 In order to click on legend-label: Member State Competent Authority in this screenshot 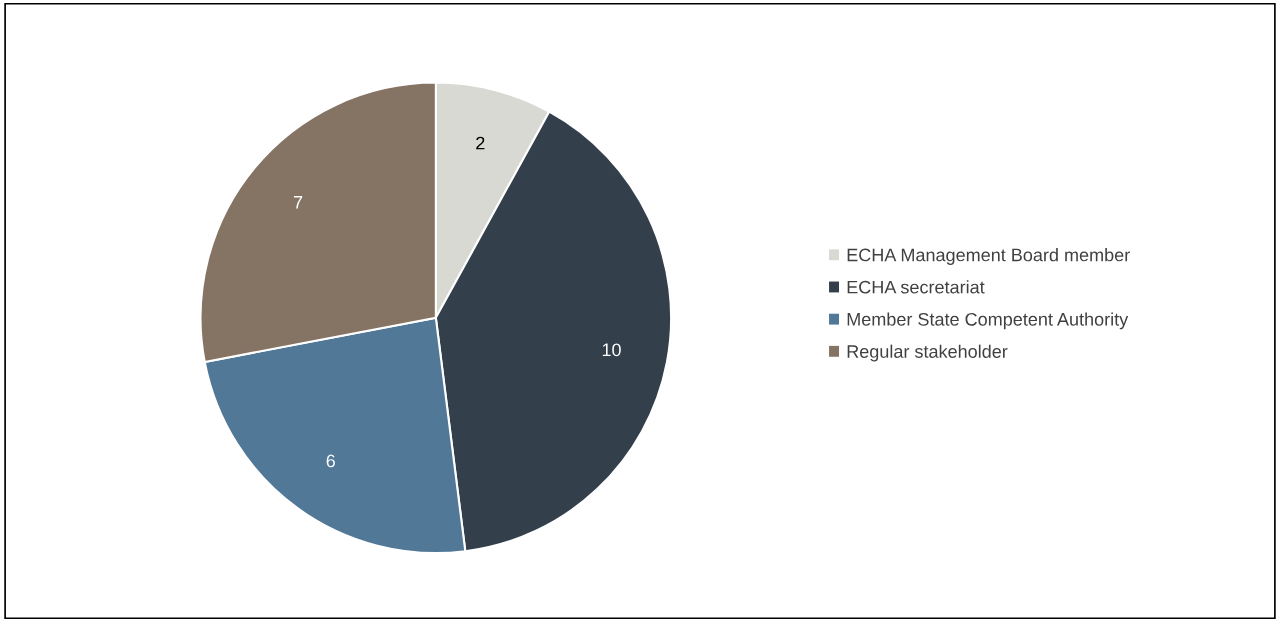, I will do `click(988, 321)`.